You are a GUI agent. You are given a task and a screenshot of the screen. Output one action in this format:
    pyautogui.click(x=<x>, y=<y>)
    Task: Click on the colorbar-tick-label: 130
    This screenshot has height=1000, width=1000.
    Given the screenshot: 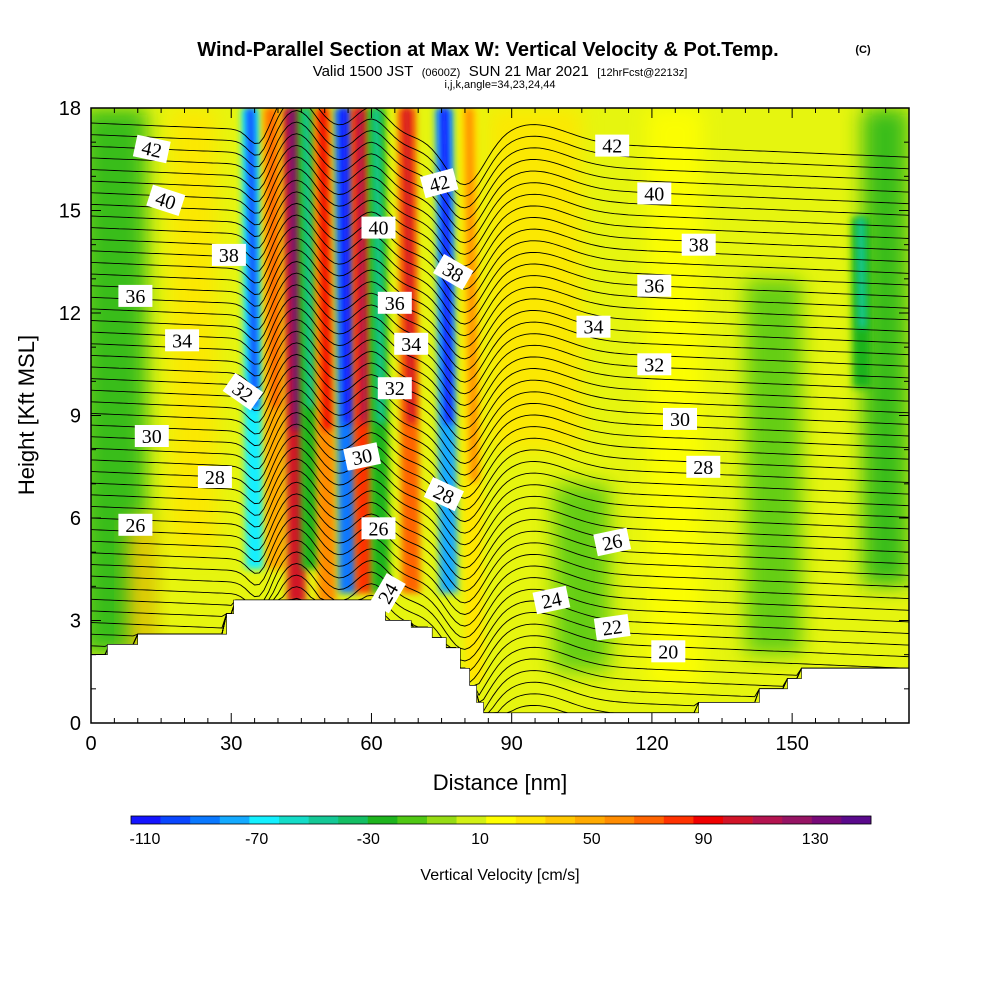 What is the action you would take?
    pyautogui.click(x=815, y=839)
    